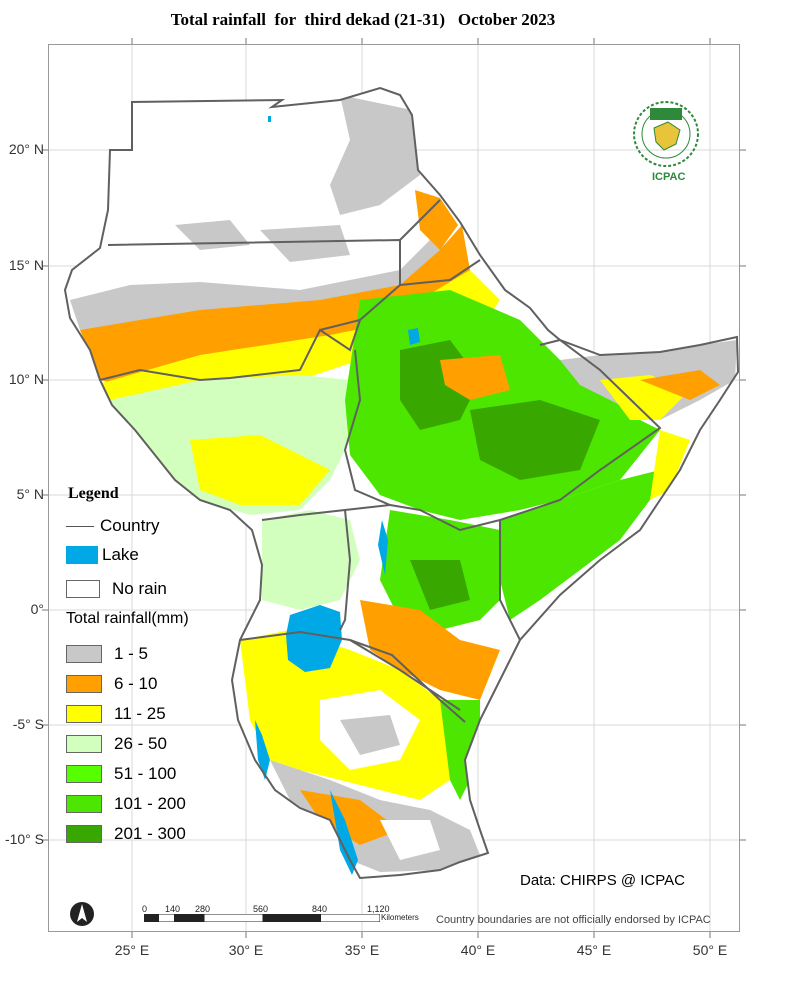 Image resolution: width=786 pixels, height=981 pixels. I want to click on igad-logo-icon, so click(666, 134).